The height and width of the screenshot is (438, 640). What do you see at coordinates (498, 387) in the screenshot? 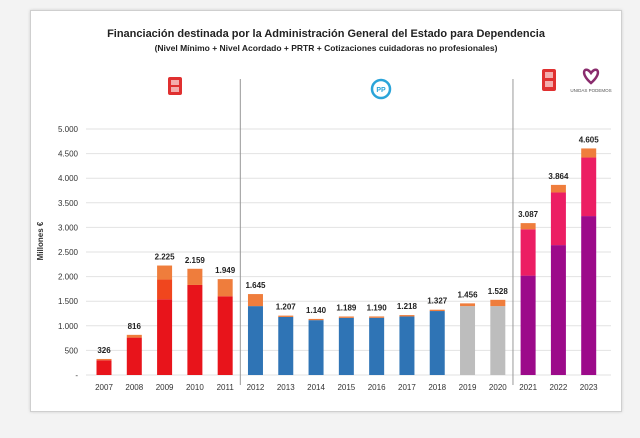
I see `x-tick-label: 2020` at bounding box center [498, 387].